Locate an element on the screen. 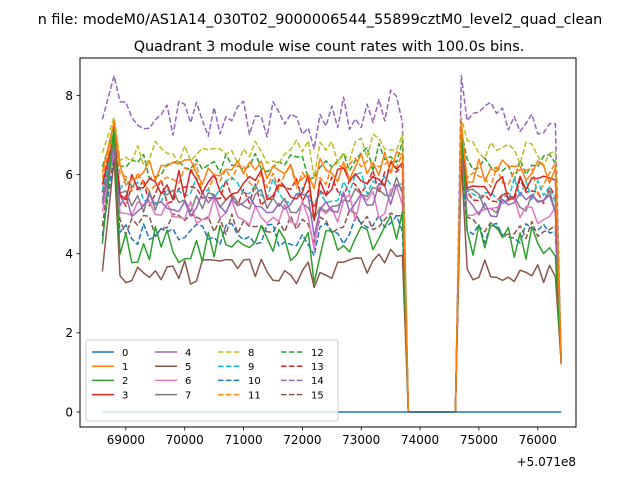 This screenshot has width=640, height=480. x-tick-label: 76000 is located at coordinates (538, 440).